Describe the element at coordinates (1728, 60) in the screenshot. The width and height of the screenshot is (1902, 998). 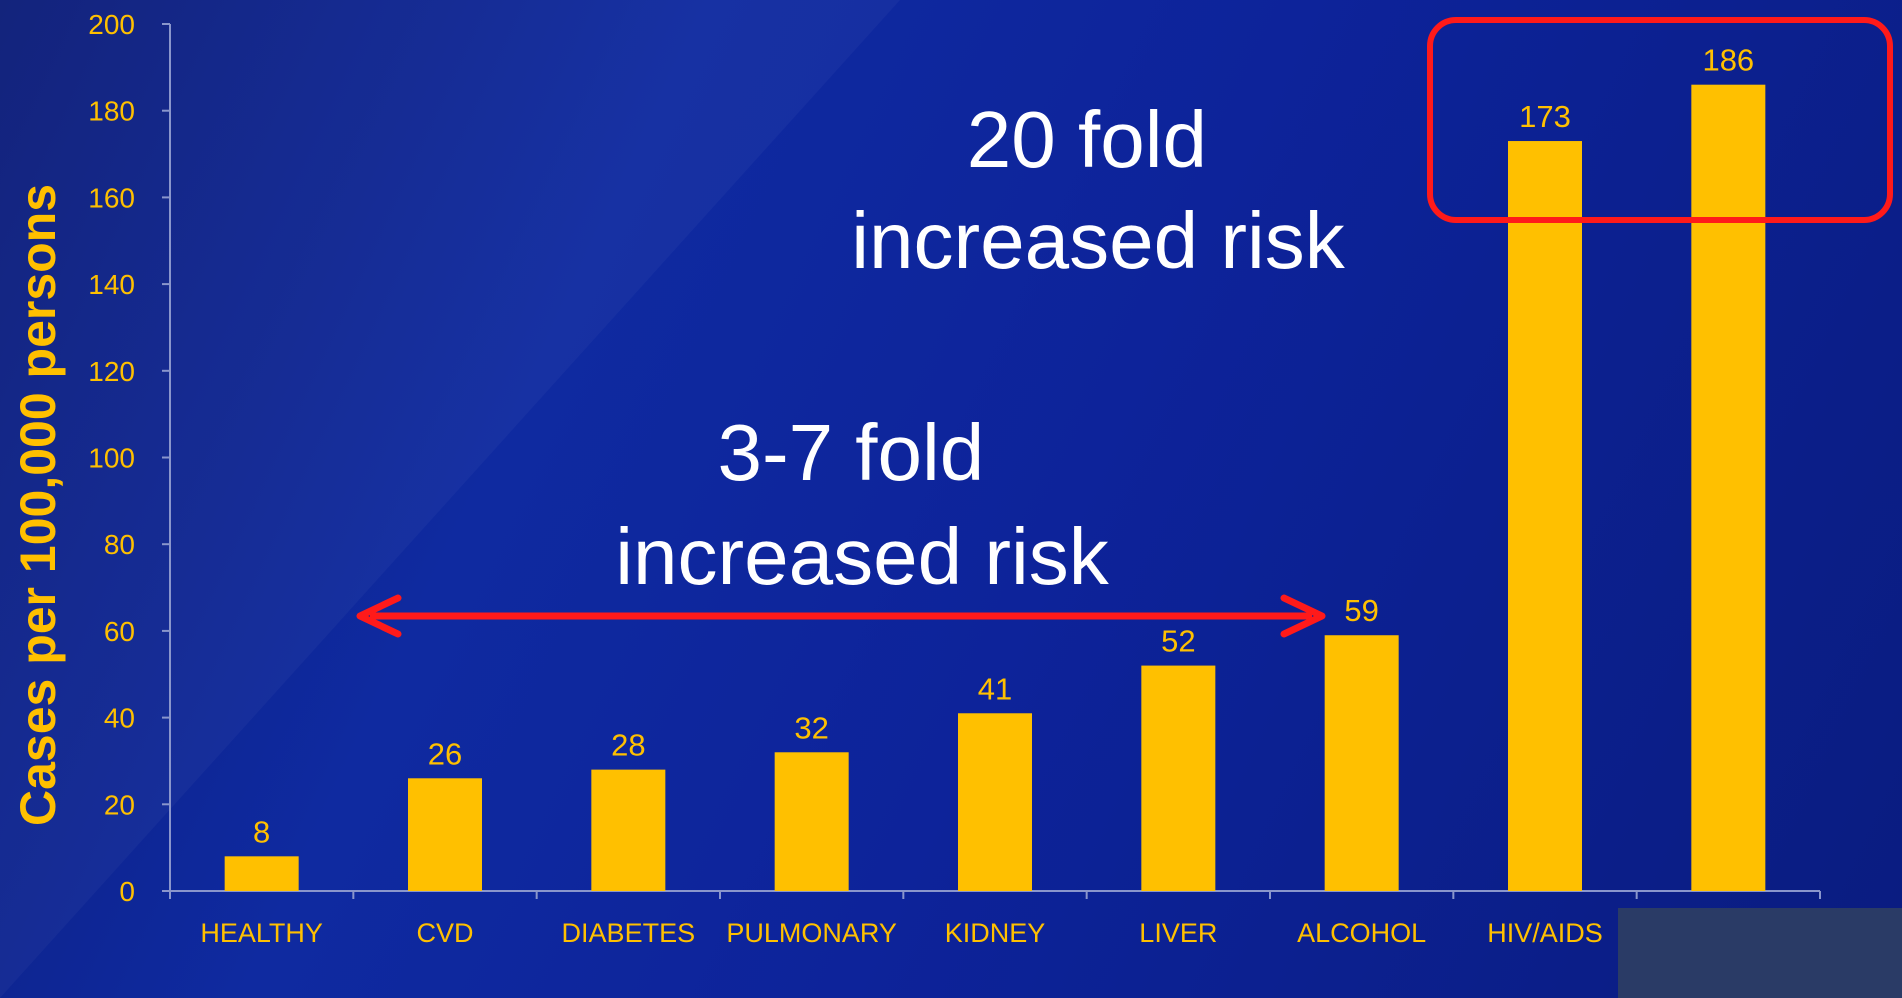
I see `data-label: 186` at that location.